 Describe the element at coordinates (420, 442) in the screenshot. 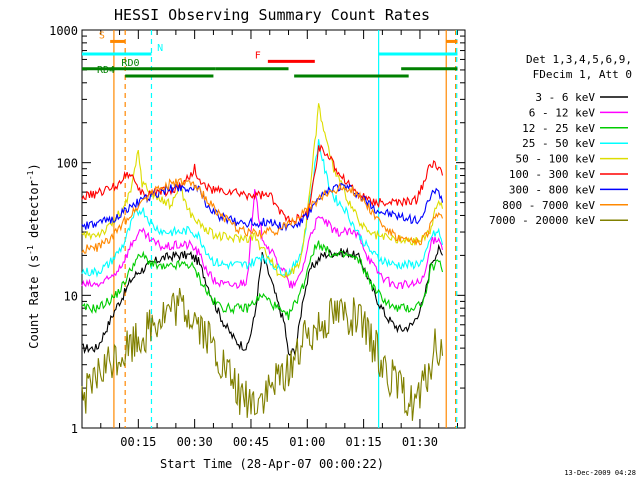

I see `x-tick-label: 01:30` at that location.